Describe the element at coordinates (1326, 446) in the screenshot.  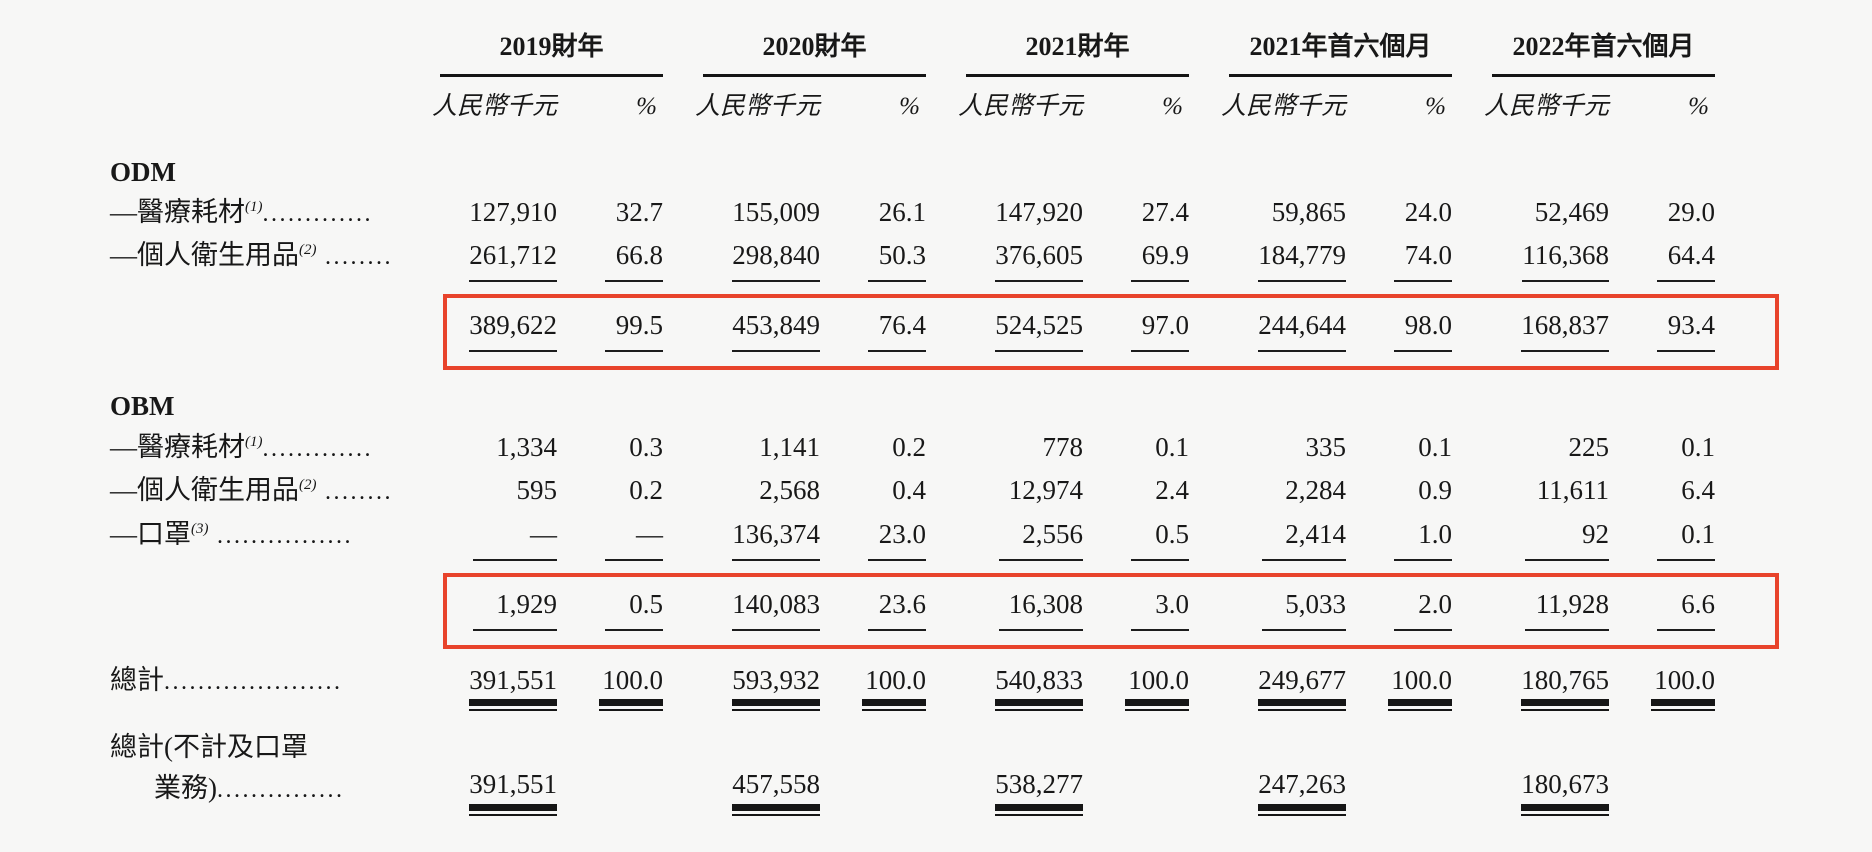
I see `cell-value: 335` at that location.